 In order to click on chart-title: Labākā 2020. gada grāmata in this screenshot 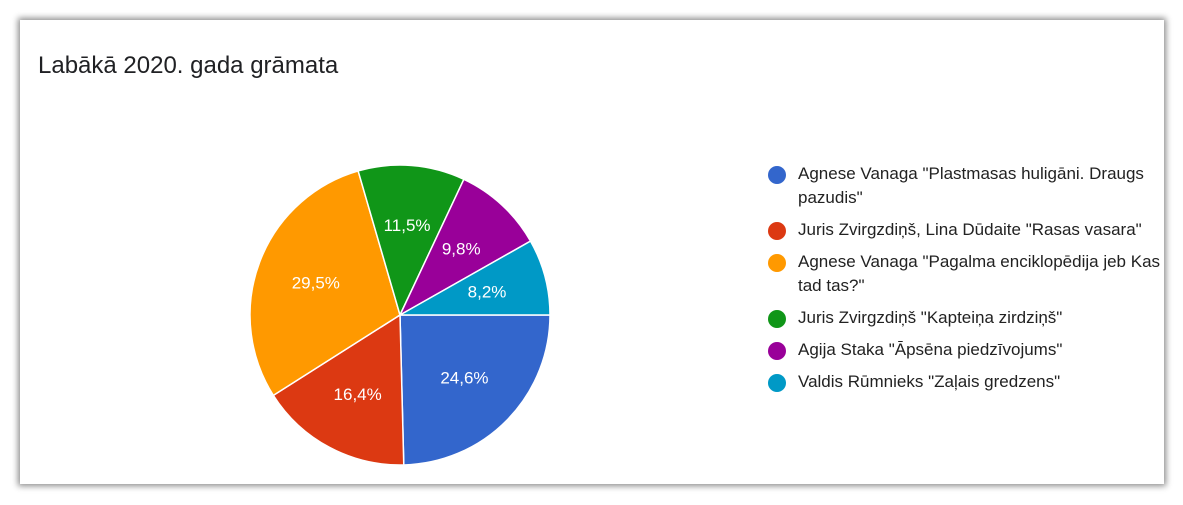, I will do `click(188, 65)`.